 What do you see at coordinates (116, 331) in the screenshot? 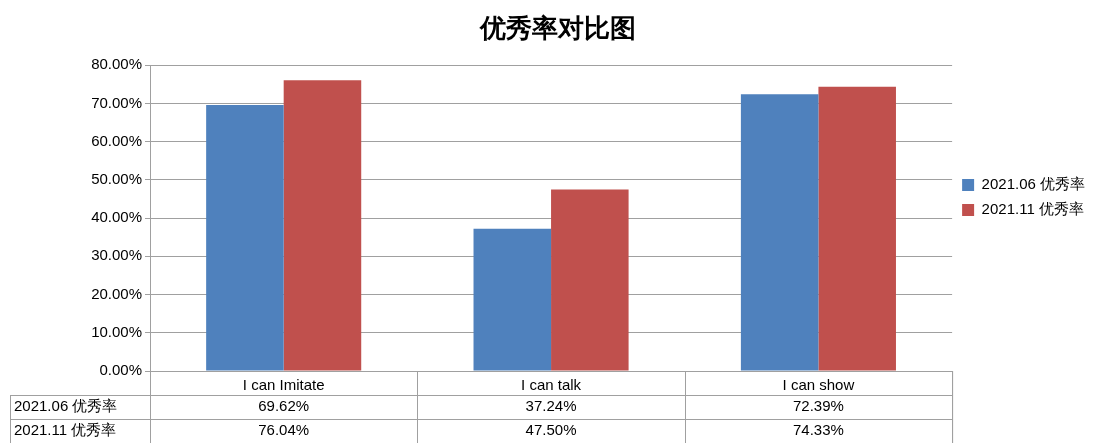
I see `y-tick-label: 10.00%` at bounding box center [116, 331].